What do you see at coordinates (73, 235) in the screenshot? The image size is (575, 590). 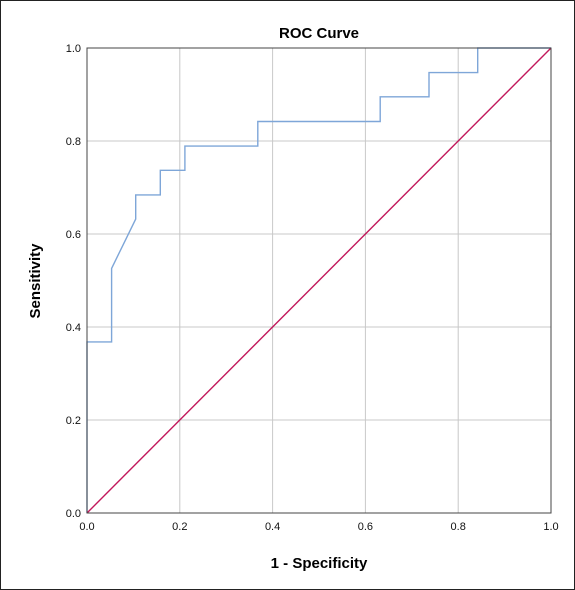 I see `y-tick-label: 0.6` at bounding box center [73, 235].